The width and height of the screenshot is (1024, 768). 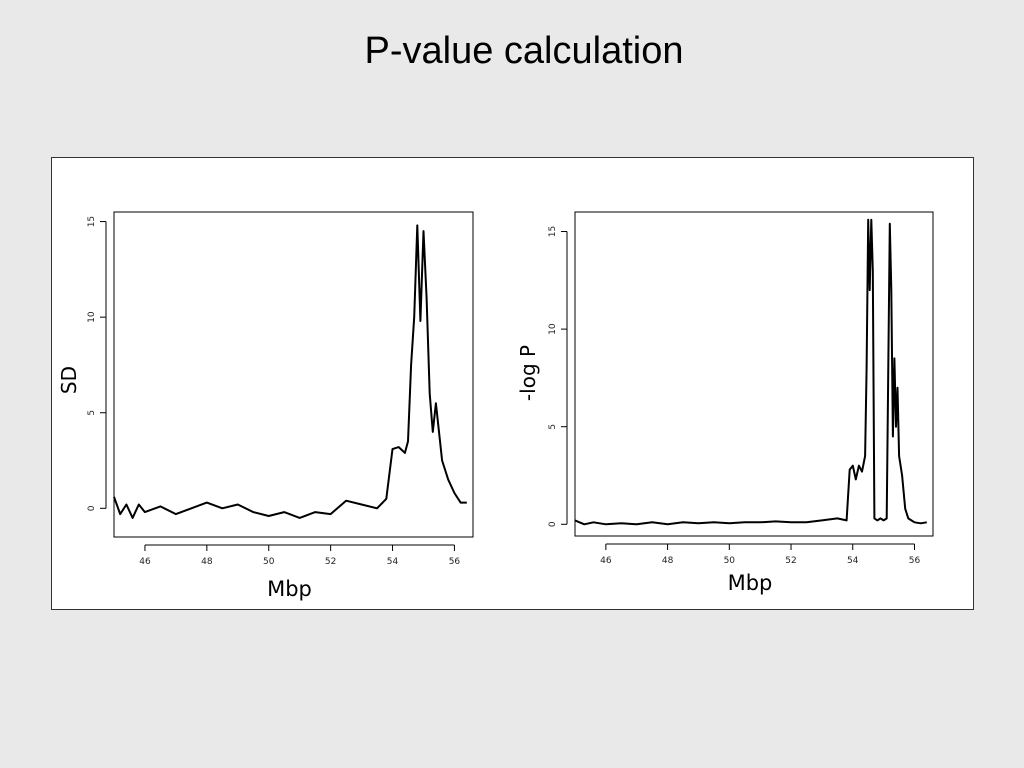 What do you see at coordinates (69, 380) in the screenshot?
I see `y-axis-label: SD` at bounding box center [69, 380].